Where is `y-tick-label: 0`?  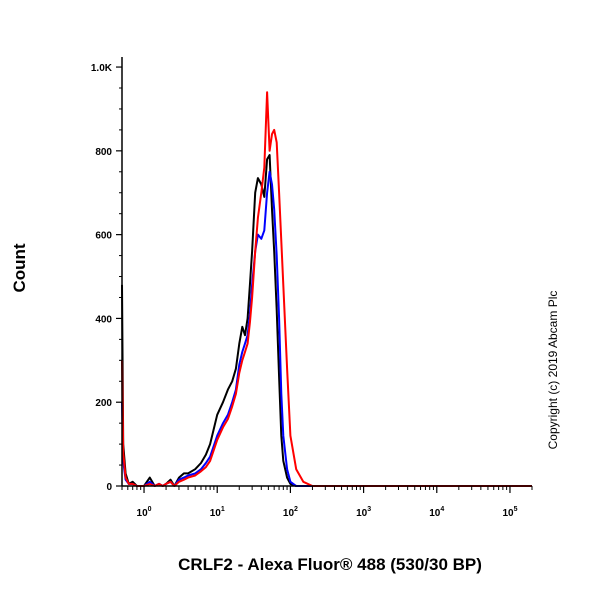
y-tick-label: 0 is located at coordinates (109, 487).